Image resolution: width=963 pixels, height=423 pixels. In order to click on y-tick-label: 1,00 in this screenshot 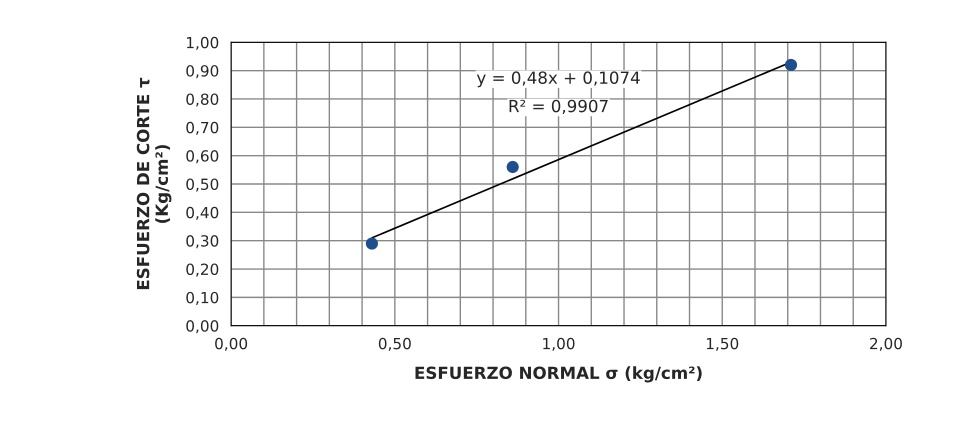, I will do `click(202, 43)`.